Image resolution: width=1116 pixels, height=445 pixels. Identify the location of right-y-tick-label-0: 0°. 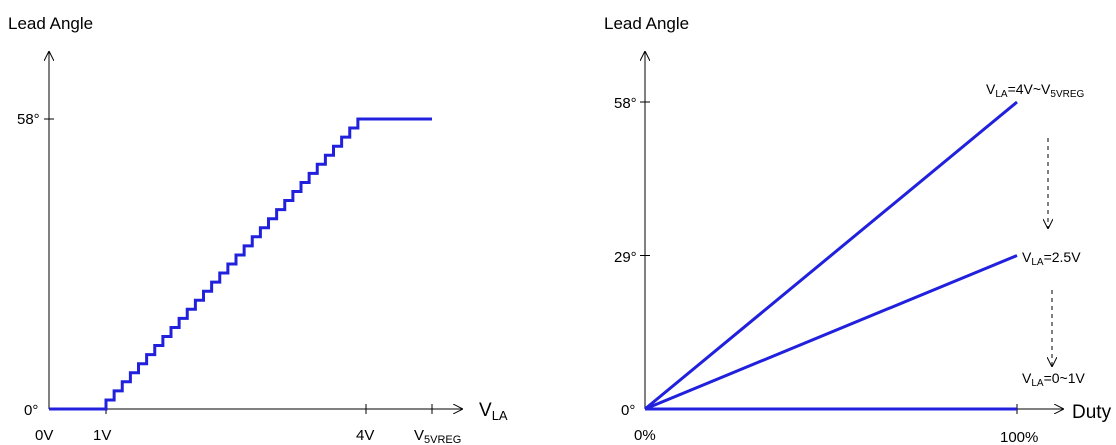
(628, 410).